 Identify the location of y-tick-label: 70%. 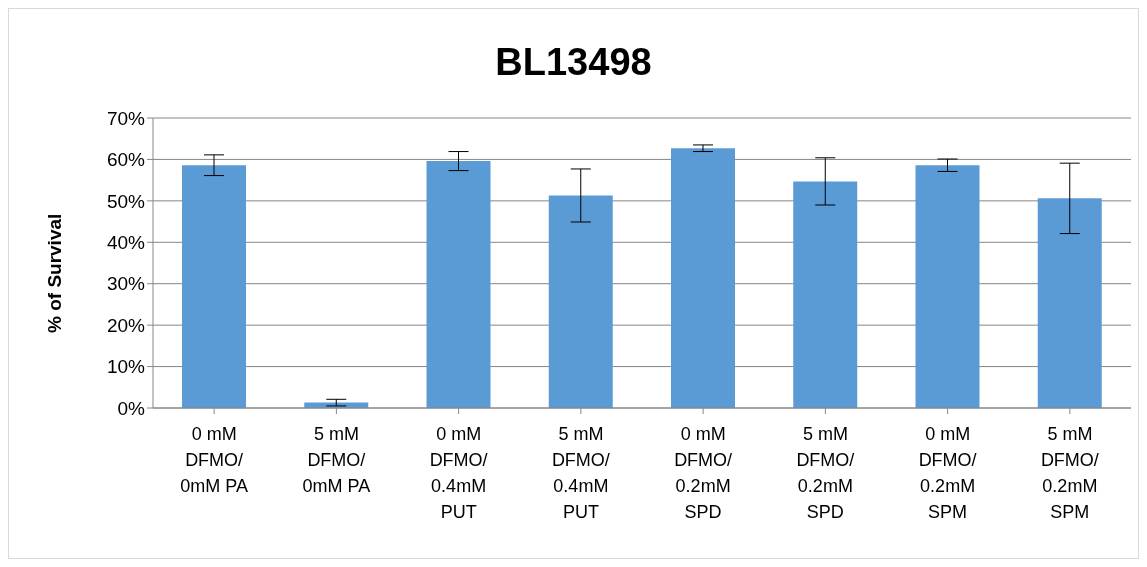
(126, 118).